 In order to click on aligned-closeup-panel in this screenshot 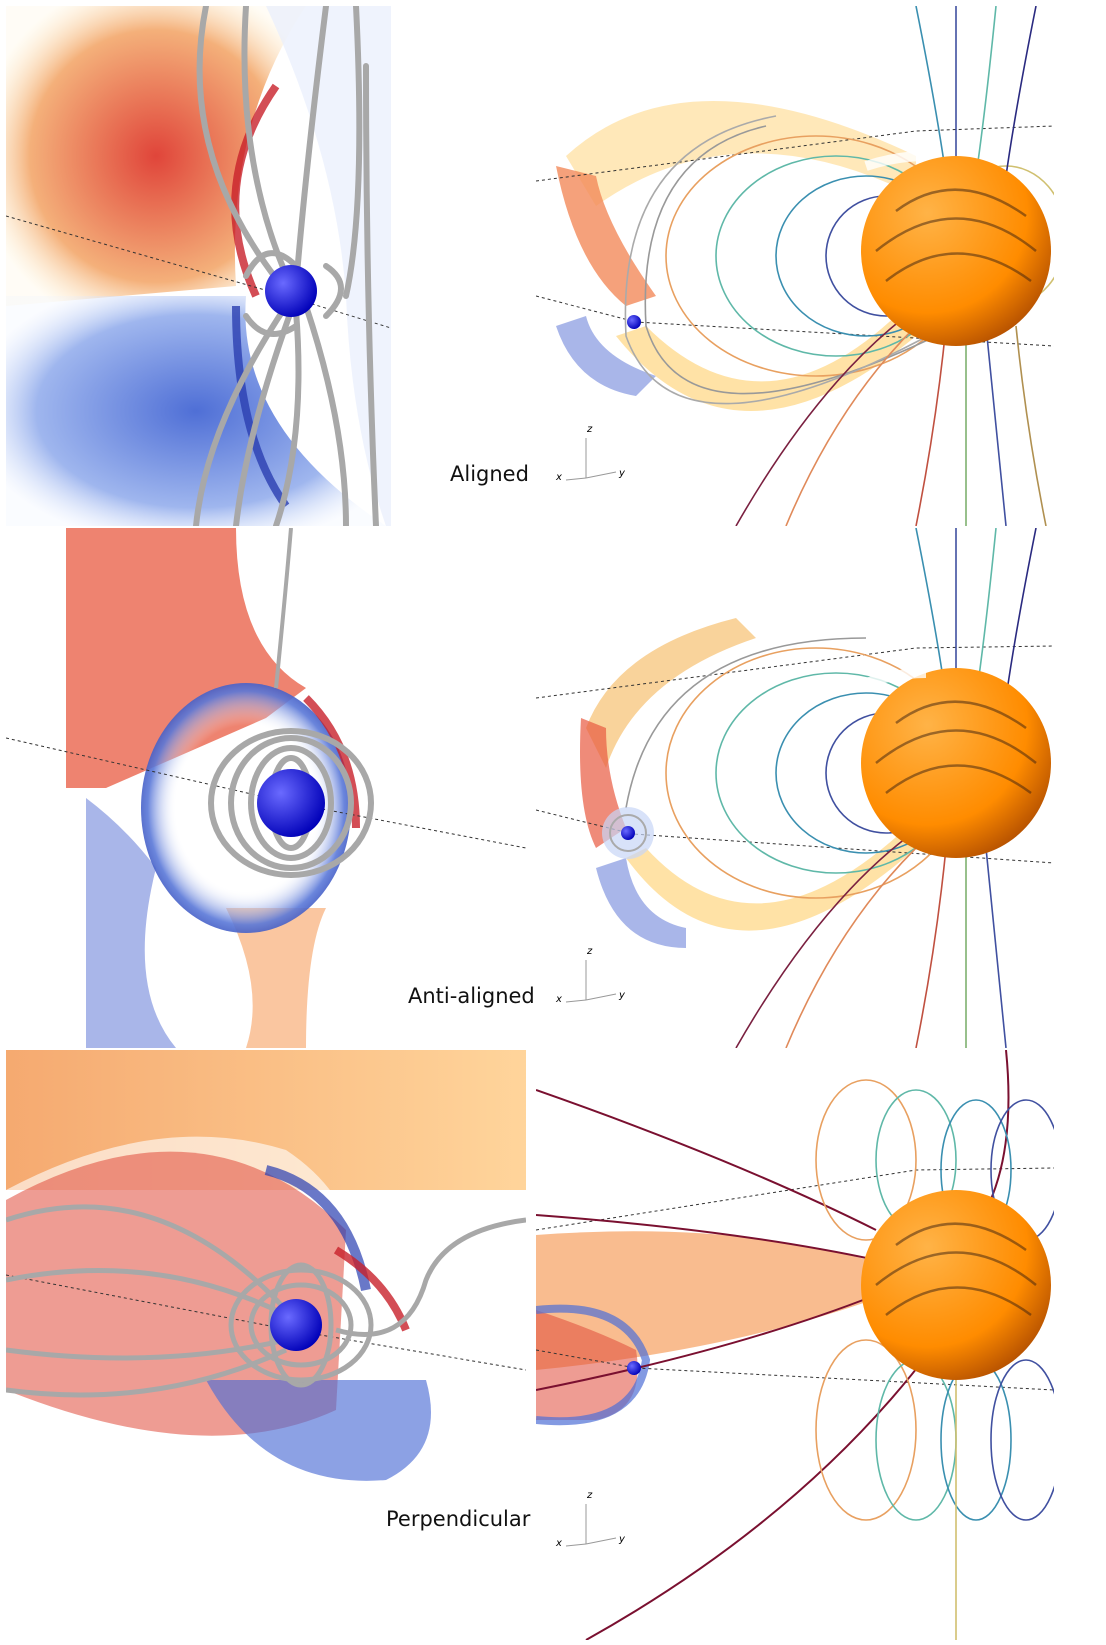, I will do `click(198, 266)`.